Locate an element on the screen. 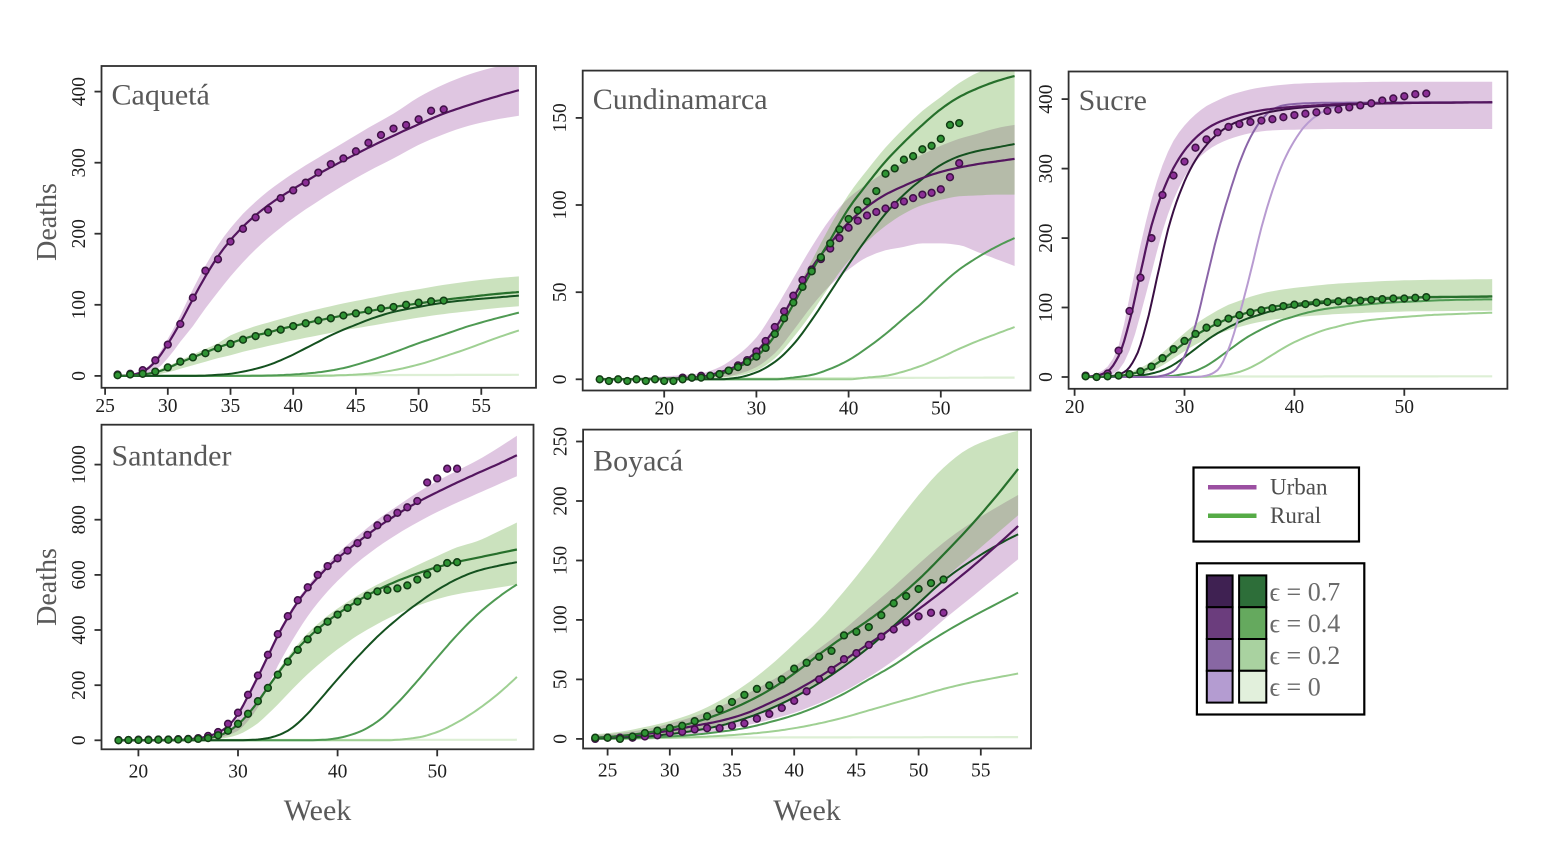 This screenshot has height=858, width=1555. svg-text: 600 is located at coordinates (79, 574).